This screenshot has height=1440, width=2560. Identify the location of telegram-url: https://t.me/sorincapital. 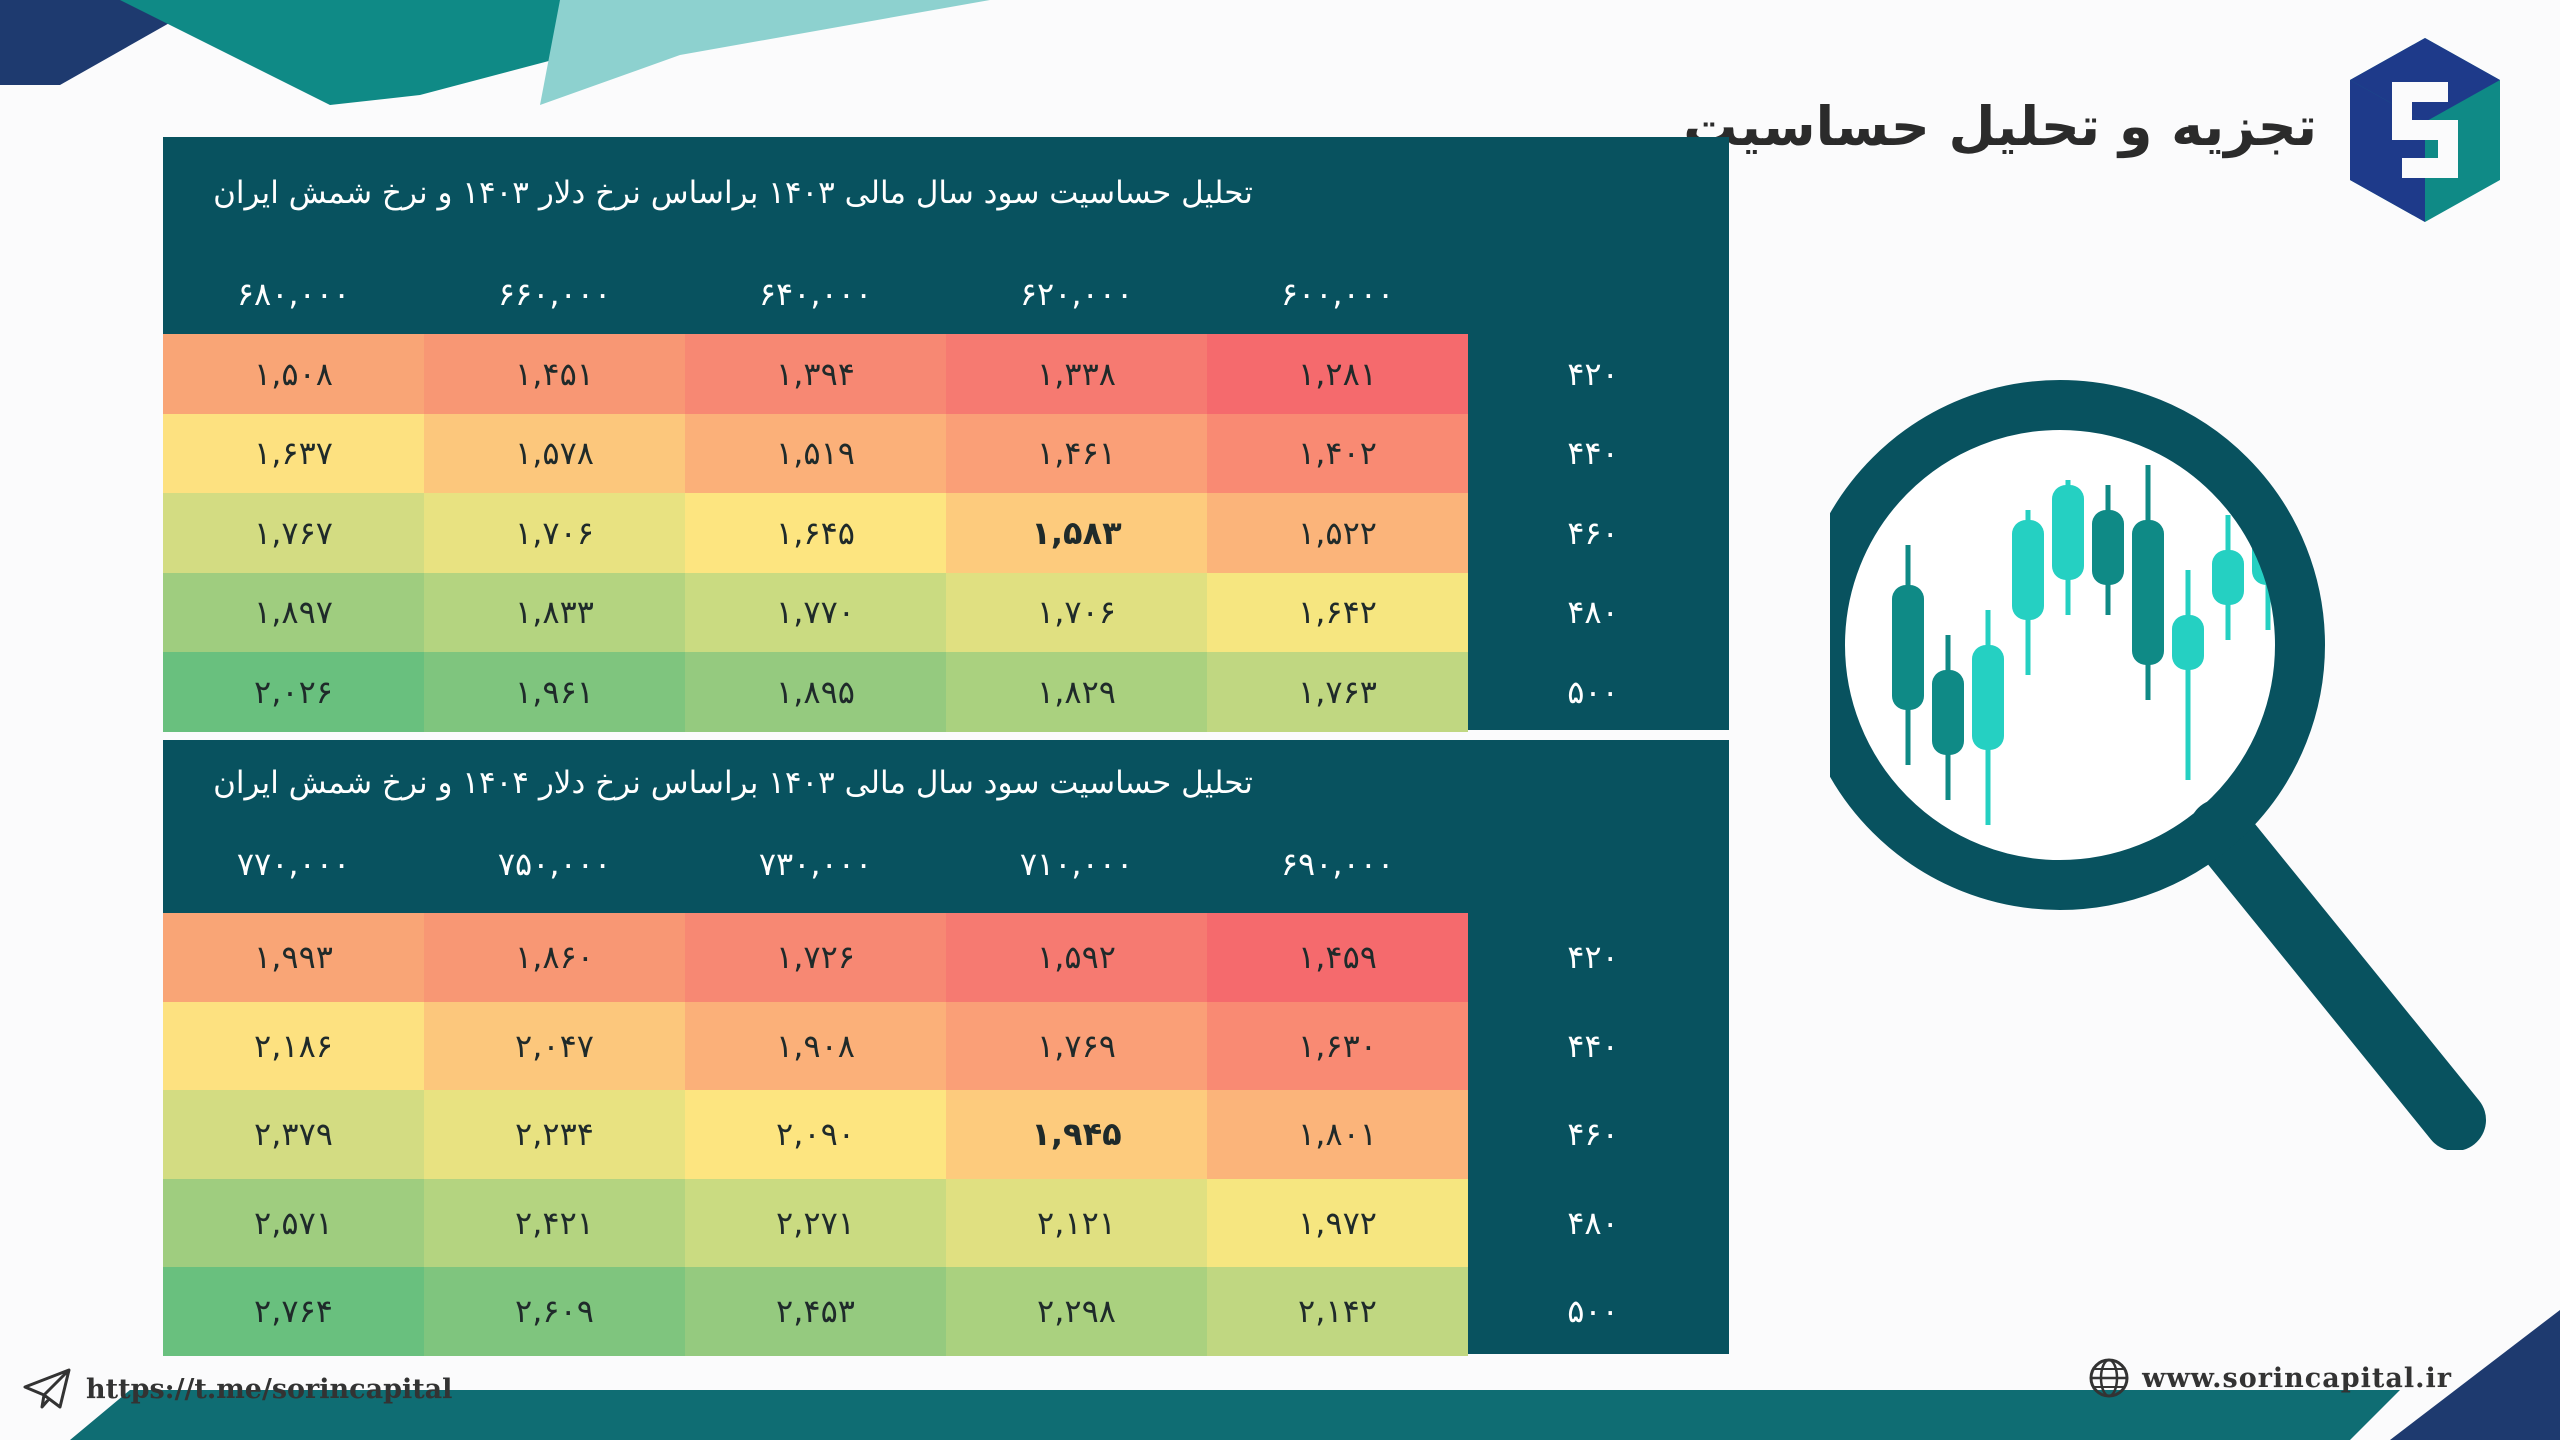
(269, 1389).